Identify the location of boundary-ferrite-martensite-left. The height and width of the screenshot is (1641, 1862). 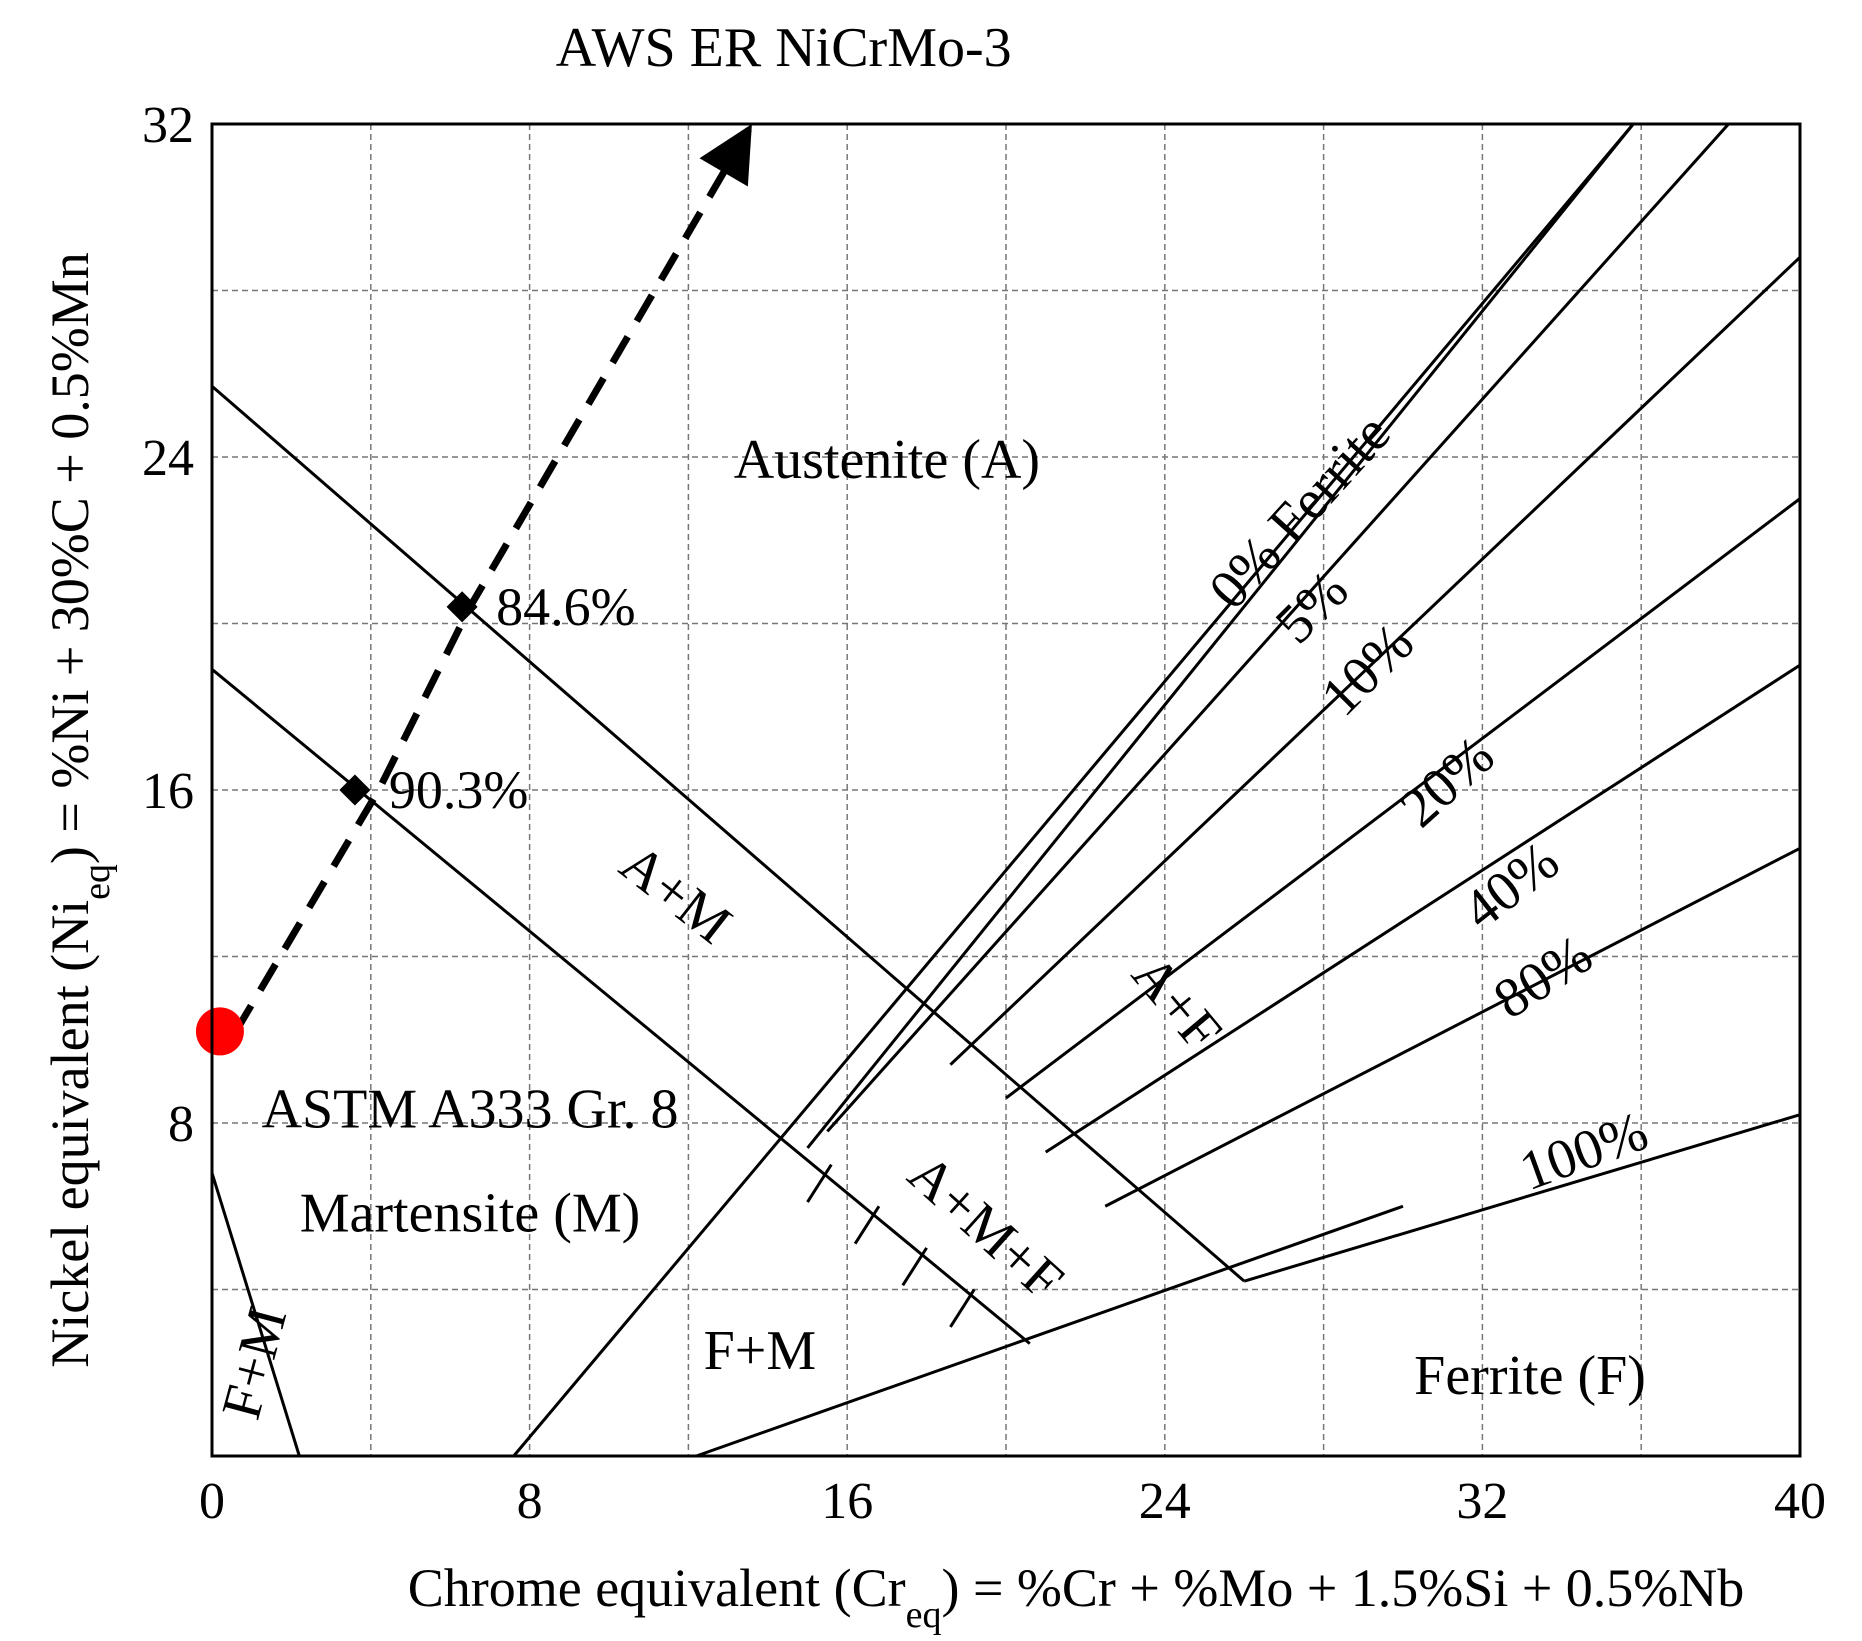
(255, 1314).